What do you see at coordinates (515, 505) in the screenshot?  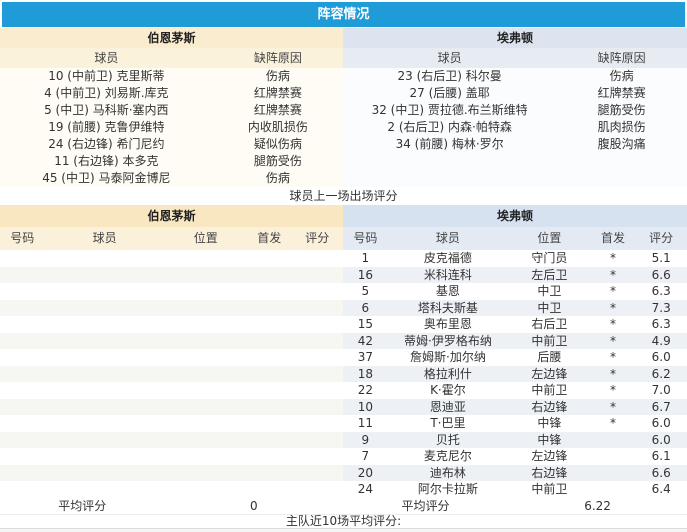 I see `average-rating-row-away: 平均评分 6.22` at bounding box center [515, 505].